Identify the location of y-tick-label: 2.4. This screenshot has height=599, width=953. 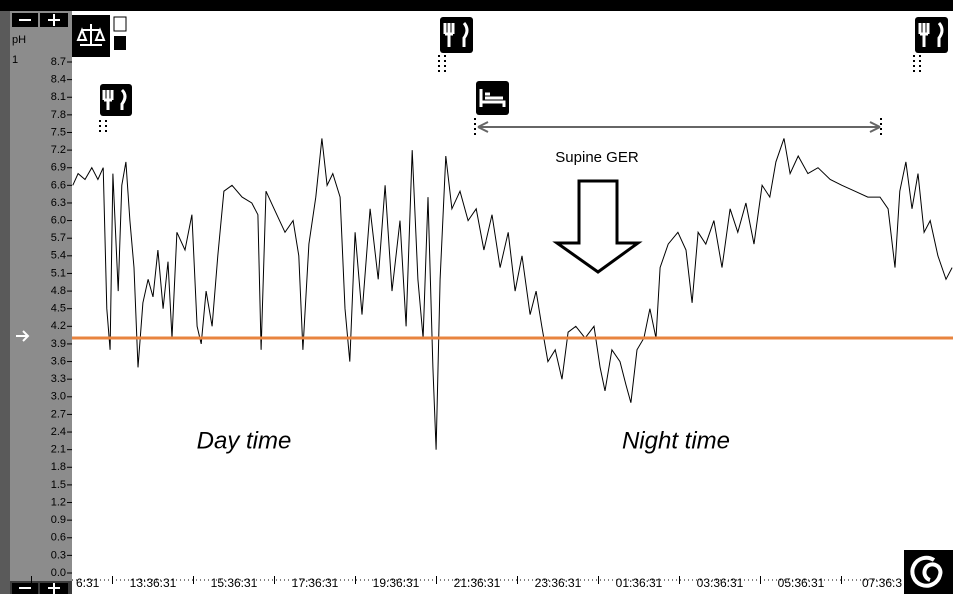
(58, 432).